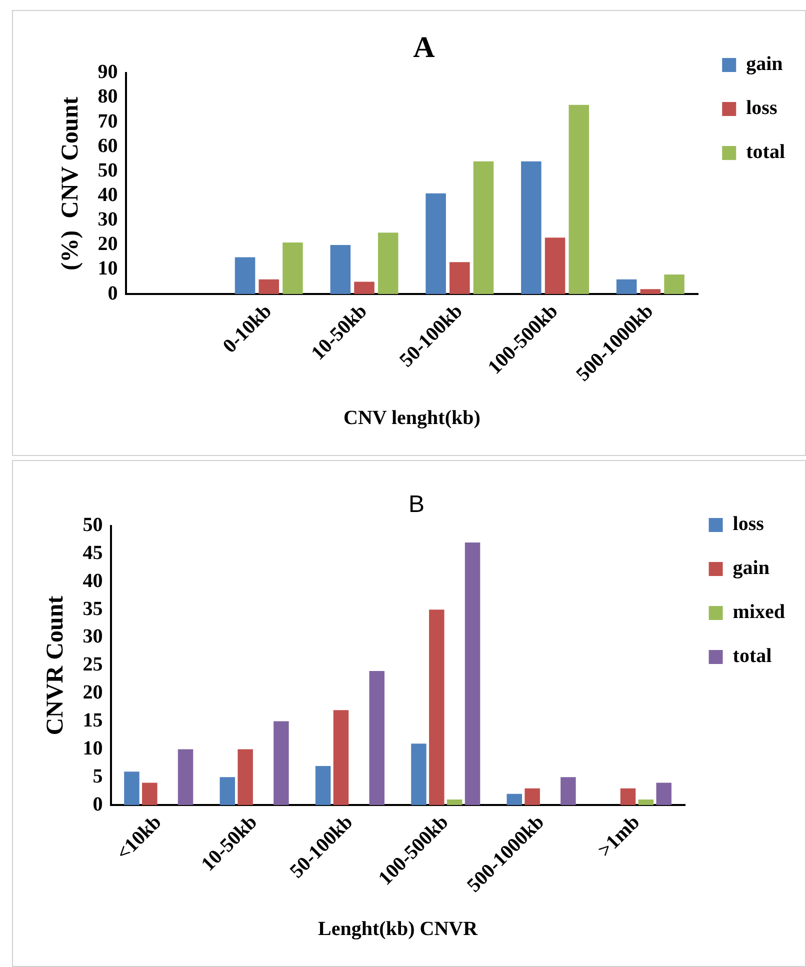 This screenshot has height=967, width=806. What do you see at coordinates (92, 609) in the screenshot?
I see `y-tick-label: 35` at bounding box center [92, 609].